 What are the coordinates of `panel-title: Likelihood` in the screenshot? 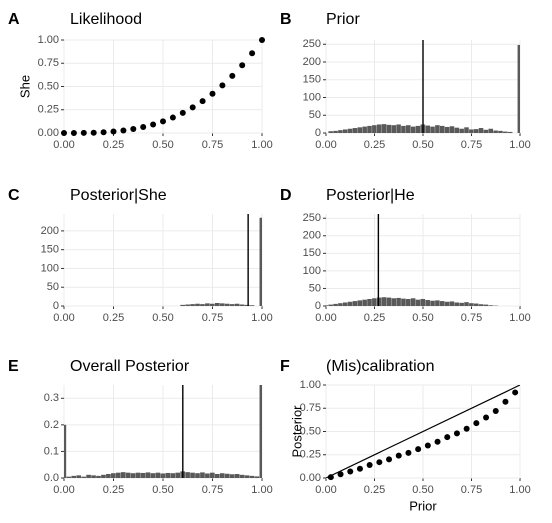 It's located at (106, 19).